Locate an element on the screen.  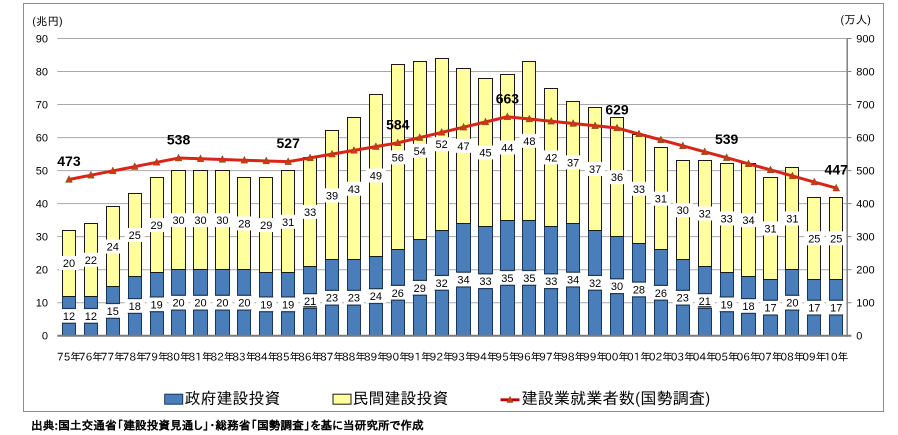
svg-text: 500 is located at coordinates (865, 172).